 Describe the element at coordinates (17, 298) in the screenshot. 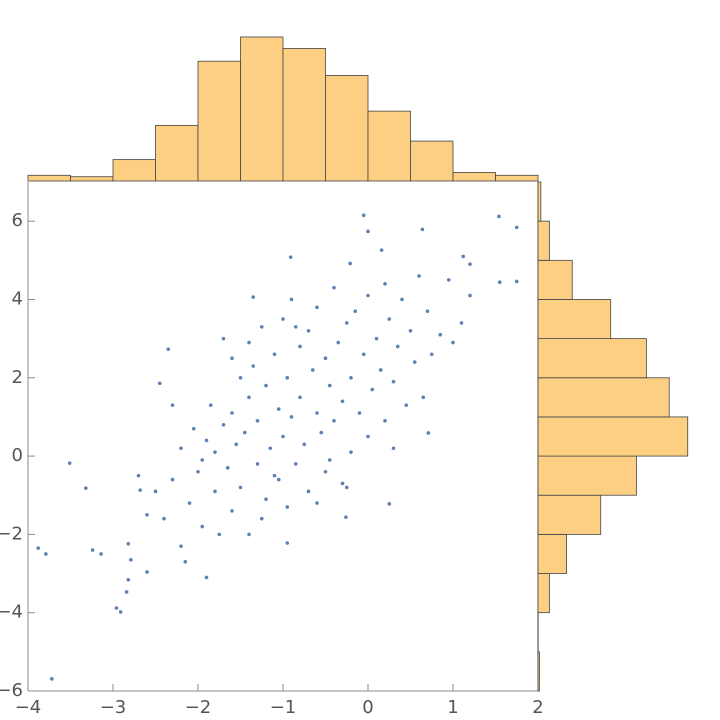

I see `y-tick-label: 4` at that location.